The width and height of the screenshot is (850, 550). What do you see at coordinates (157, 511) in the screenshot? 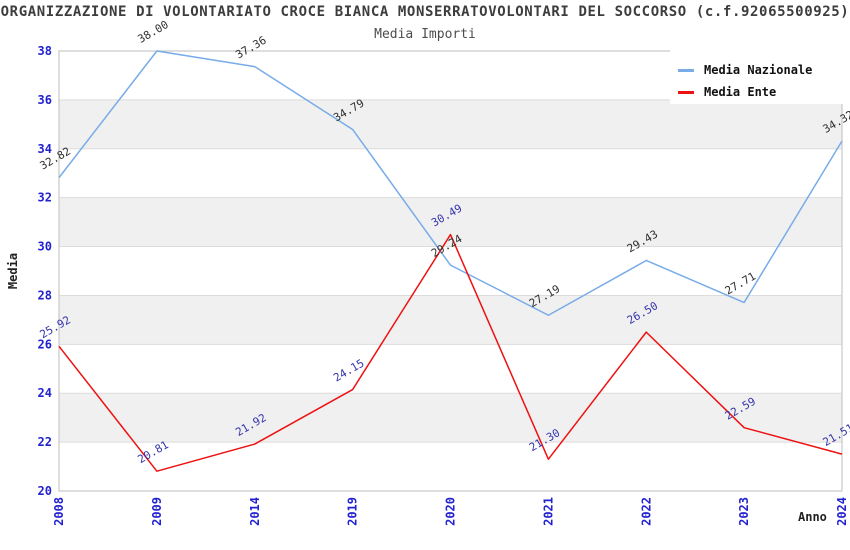
I see `x-tick-label-2009: 2009` at bounding box center [157, 511].